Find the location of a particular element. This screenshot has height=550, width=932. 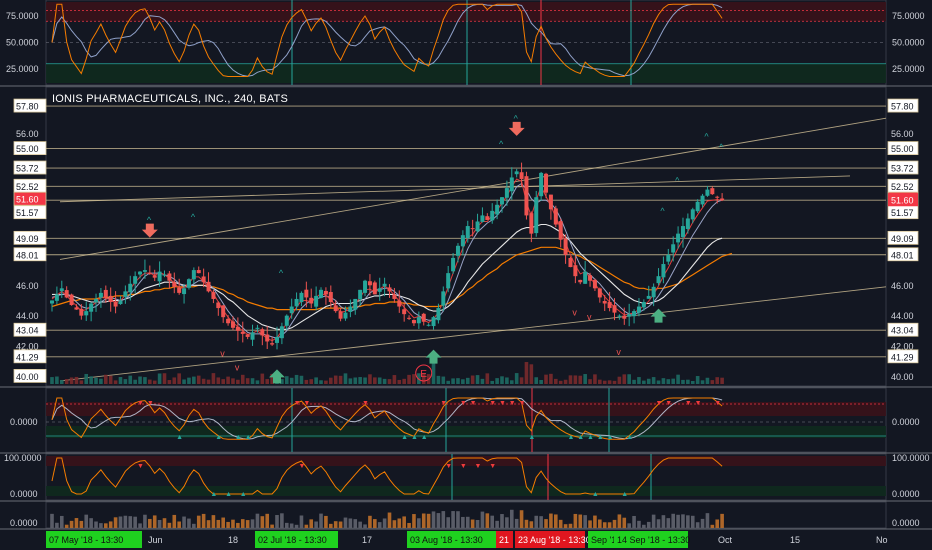

price-label-right: 57.80 is located at coordinates (902, 107).